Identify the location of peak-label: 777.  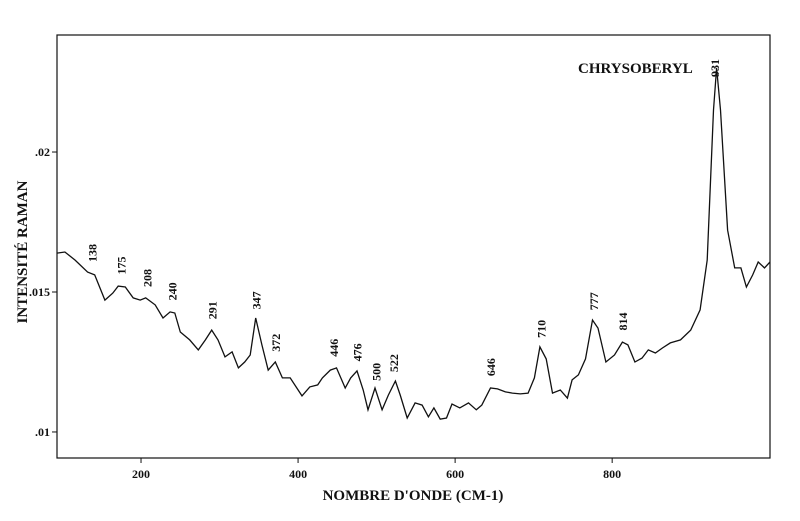
(594, 301).